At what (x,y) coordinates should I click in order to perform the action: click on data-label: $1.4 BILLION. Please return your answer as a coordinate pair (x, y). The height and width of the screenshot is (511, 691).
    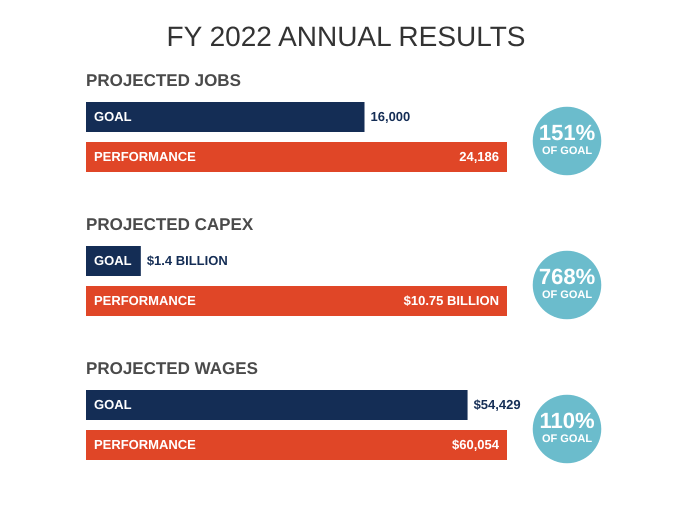
    Looking at the image, I should click on (187, 260).